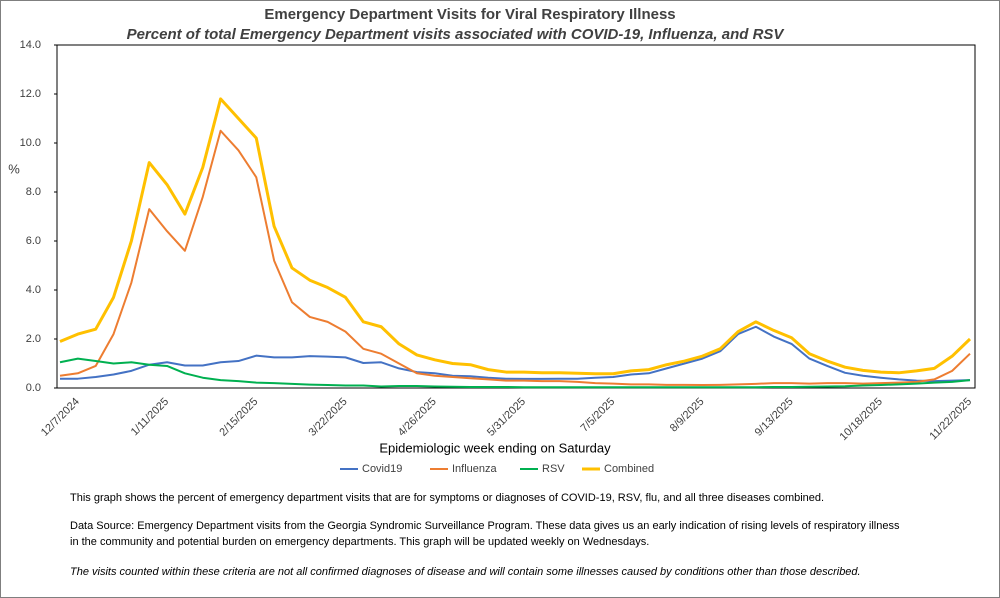  Describe the element at coordinates (382, 469) in the screenshot. I see `legend-label: Covid19` at that location.